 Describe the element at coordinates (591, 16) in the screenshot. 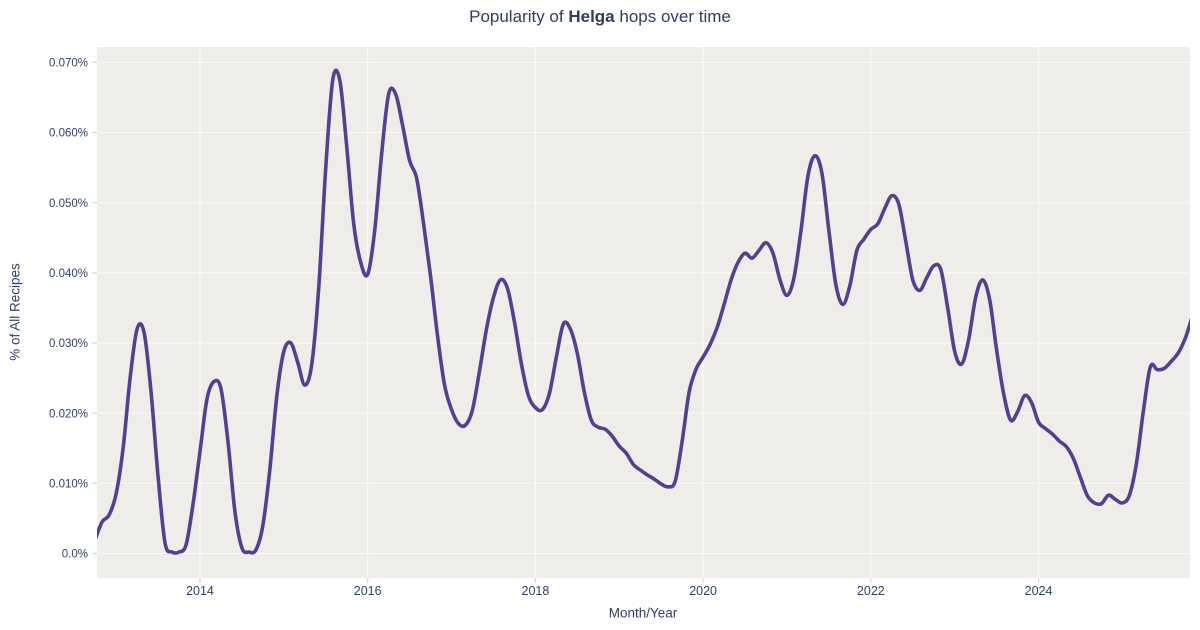

I see `chart-title-hop-name: Helga` at that location.